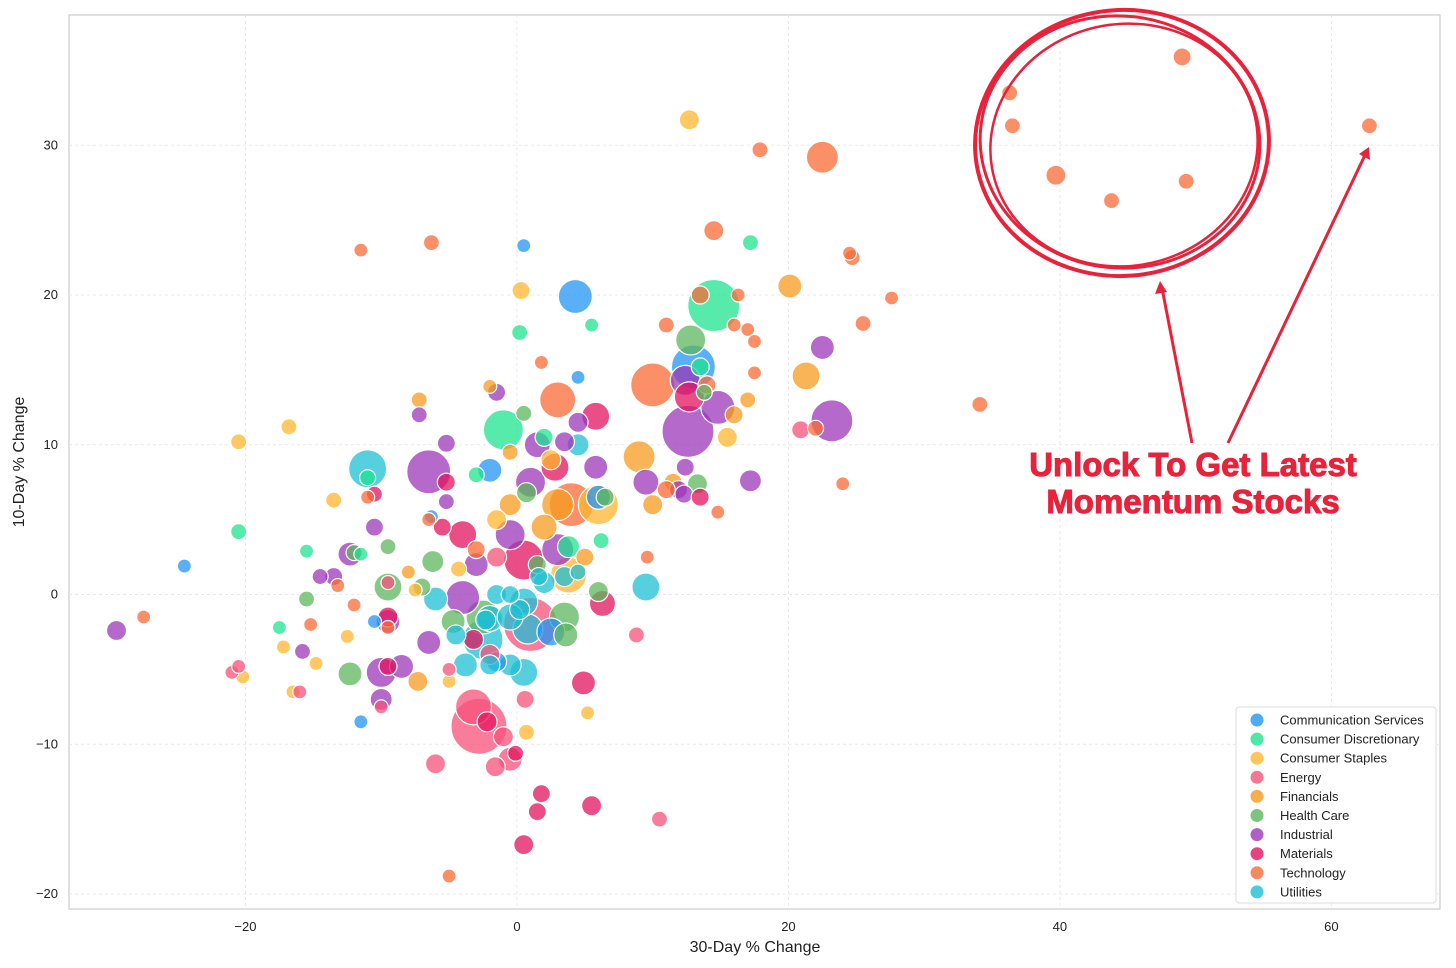 Image resolution: width=1456 pixels, height=968 pixels. Describe the element at coordinates (1313, 872) in the screenshot. I see `legend-label: Technology` at that location.